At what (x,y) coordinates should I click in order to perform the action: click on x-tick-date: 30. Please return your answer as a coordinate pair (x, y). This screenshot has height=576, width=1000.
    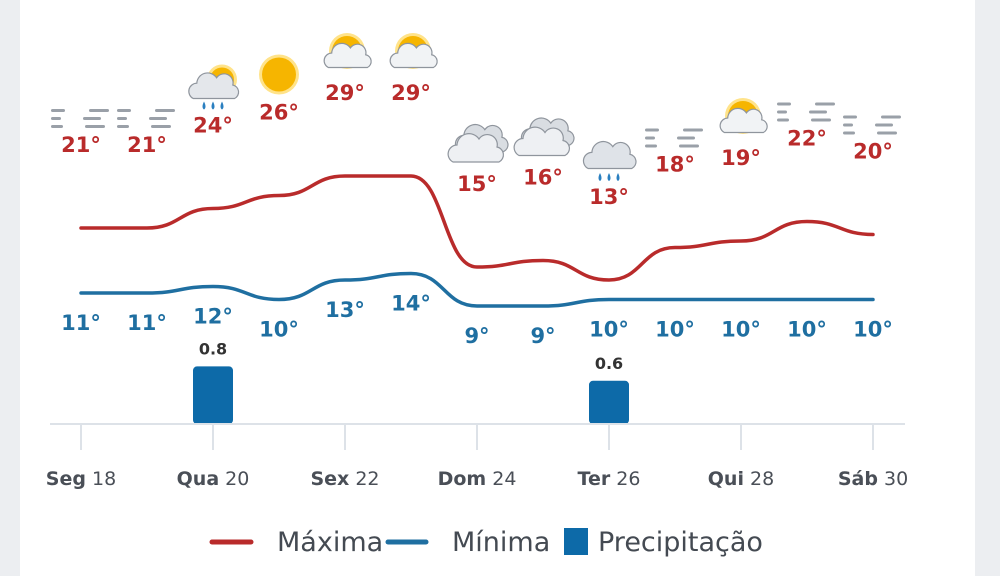
    Looking at the image, I should click on (893, 479).